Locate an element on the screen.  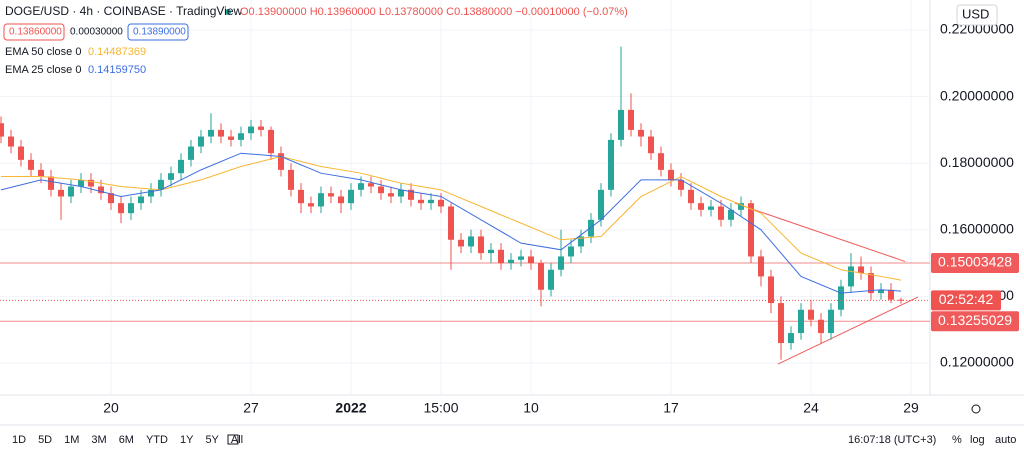
range-button: 5Y is located at coordinates (212, 440).